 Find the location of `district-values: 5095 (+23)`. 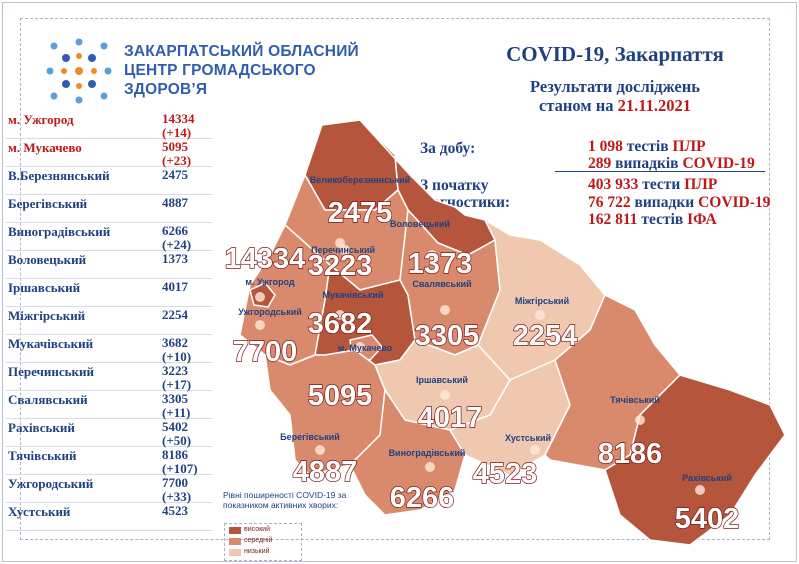

district-values: 5095 (+23) is located at coordinates (188, 154).